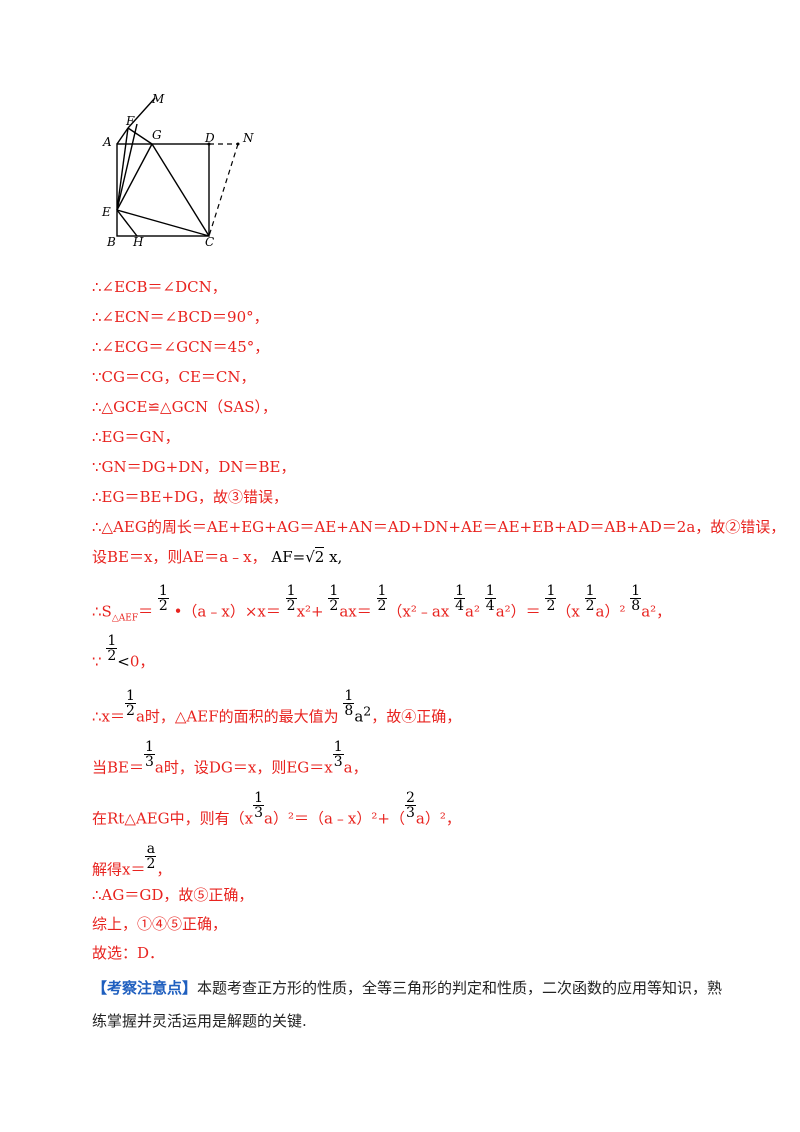 This screenshot has width=800, height=1132. Describe the element at coordinates (190, 497) in the screenshot. I see `step-8: ∴EG＝BE+DG，故③错误，` at that location.